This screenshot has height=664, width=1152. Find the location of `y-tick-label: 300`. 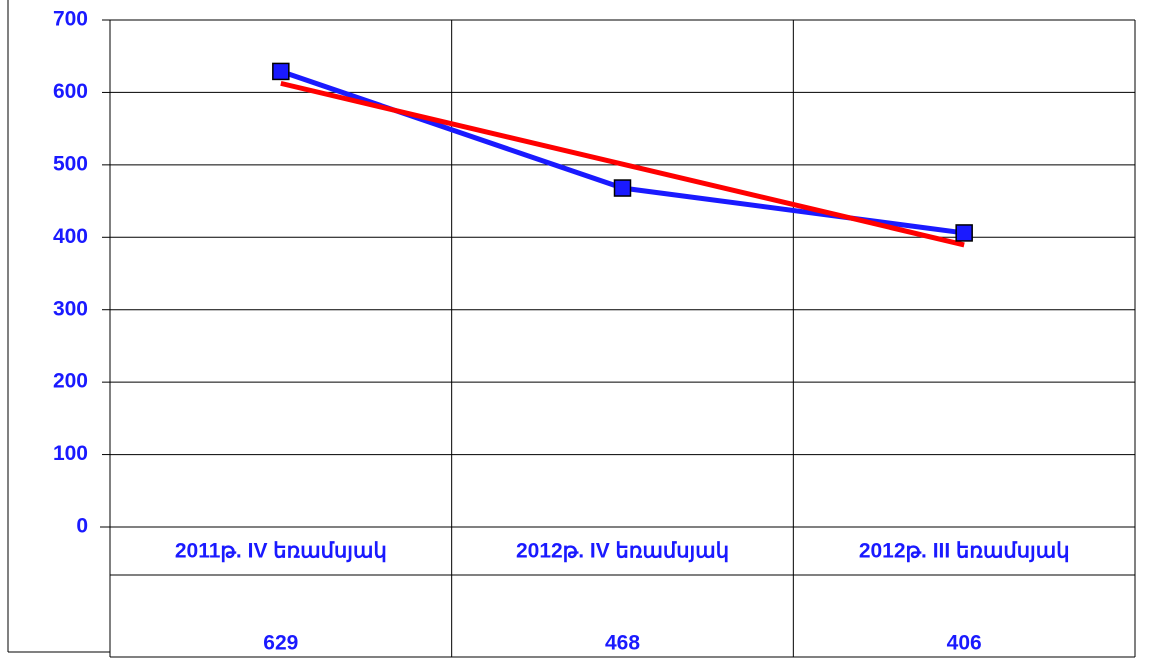

y-tick-label: 300 is located at coordinates (70, 308).